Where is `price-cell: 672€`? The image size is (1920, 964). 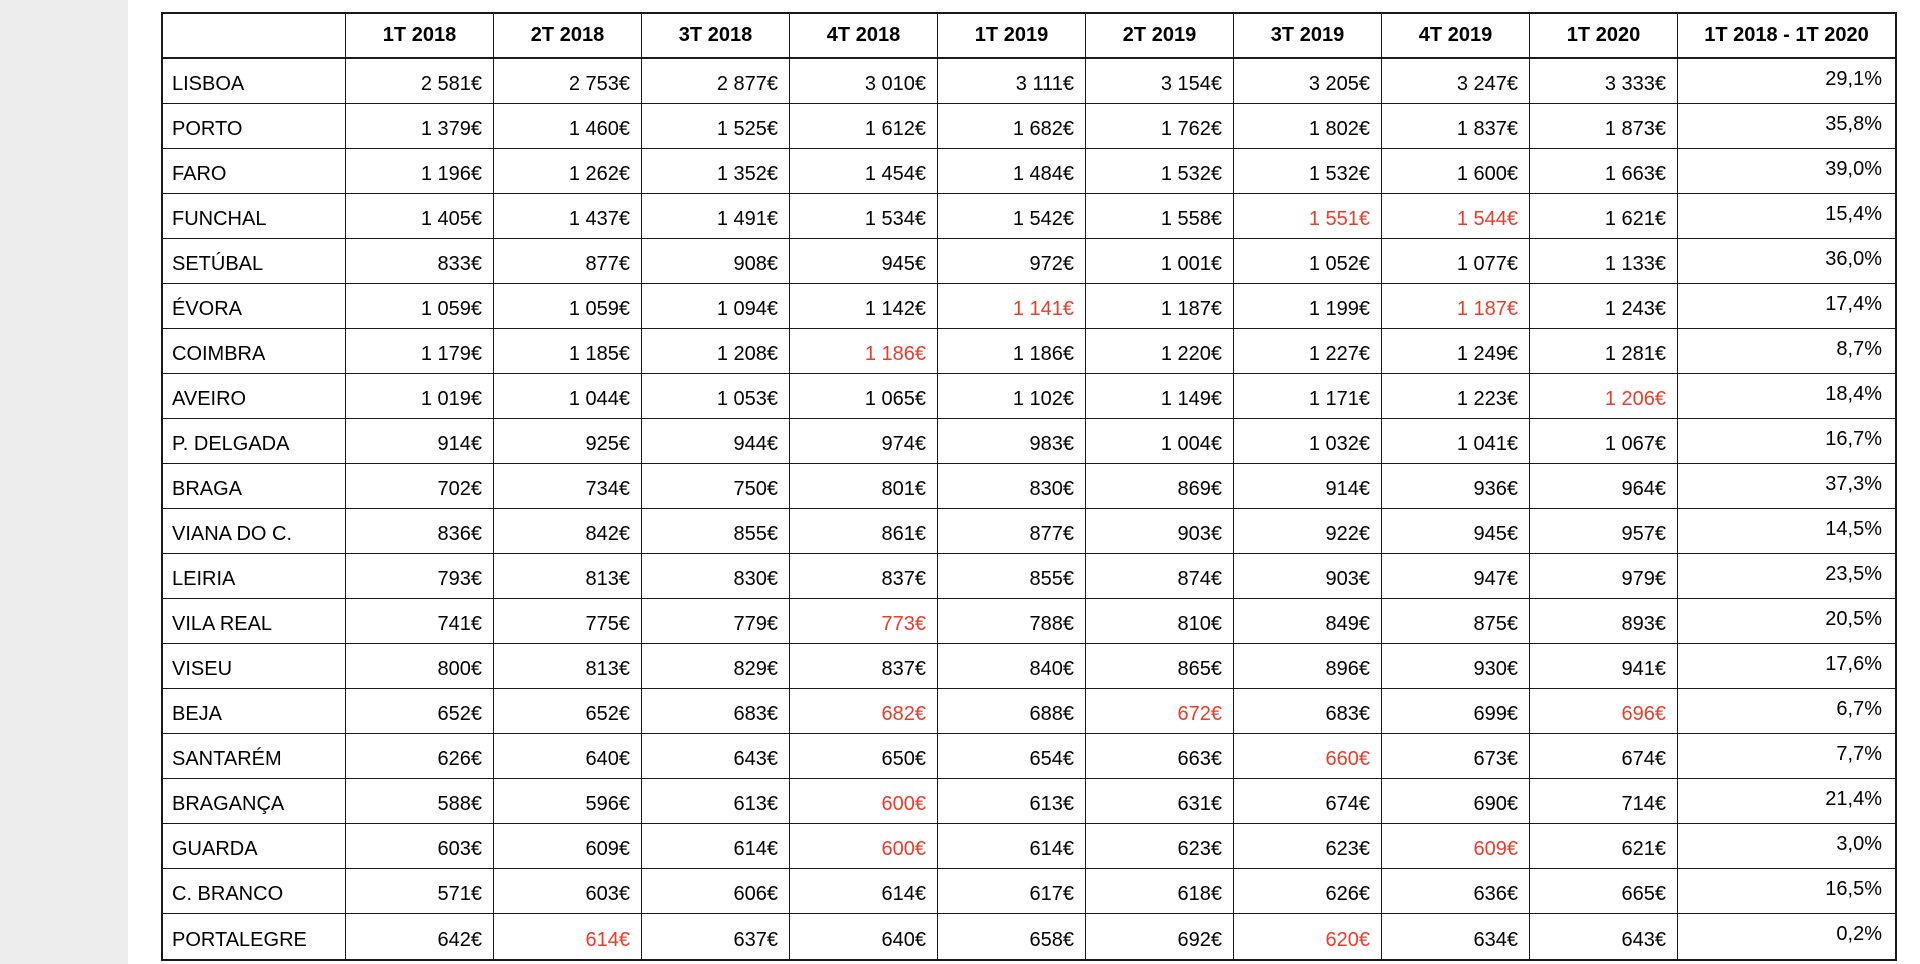 price-cell: 672€ is located at coordinates (1160, 711).